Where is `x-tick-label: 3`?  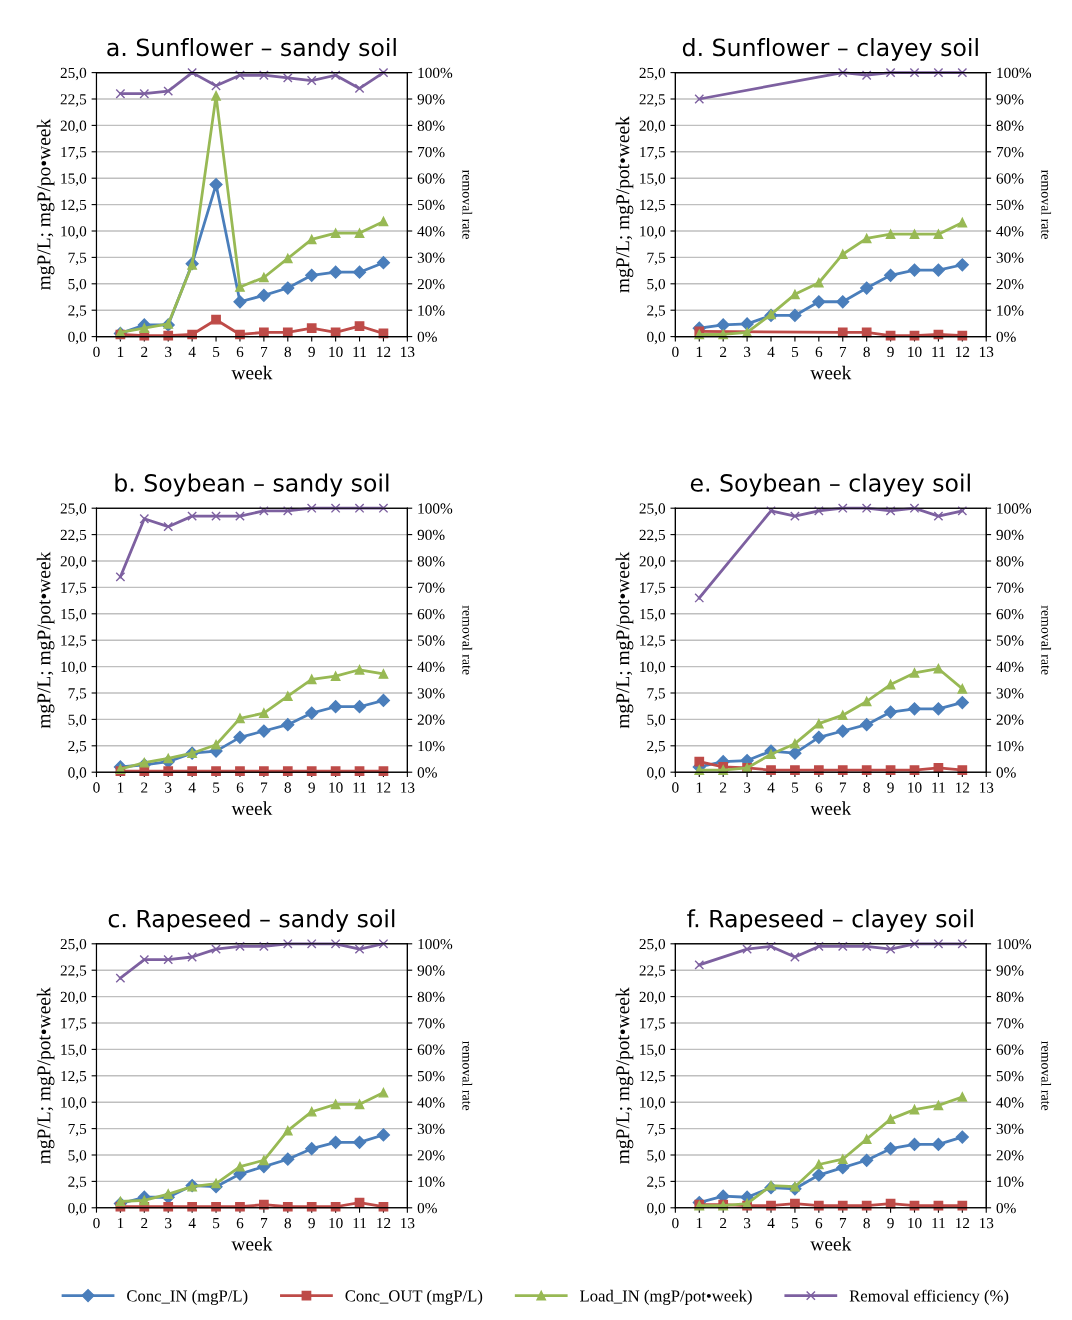 x-tick-label: 3 is located at coordinates (747, 1223).